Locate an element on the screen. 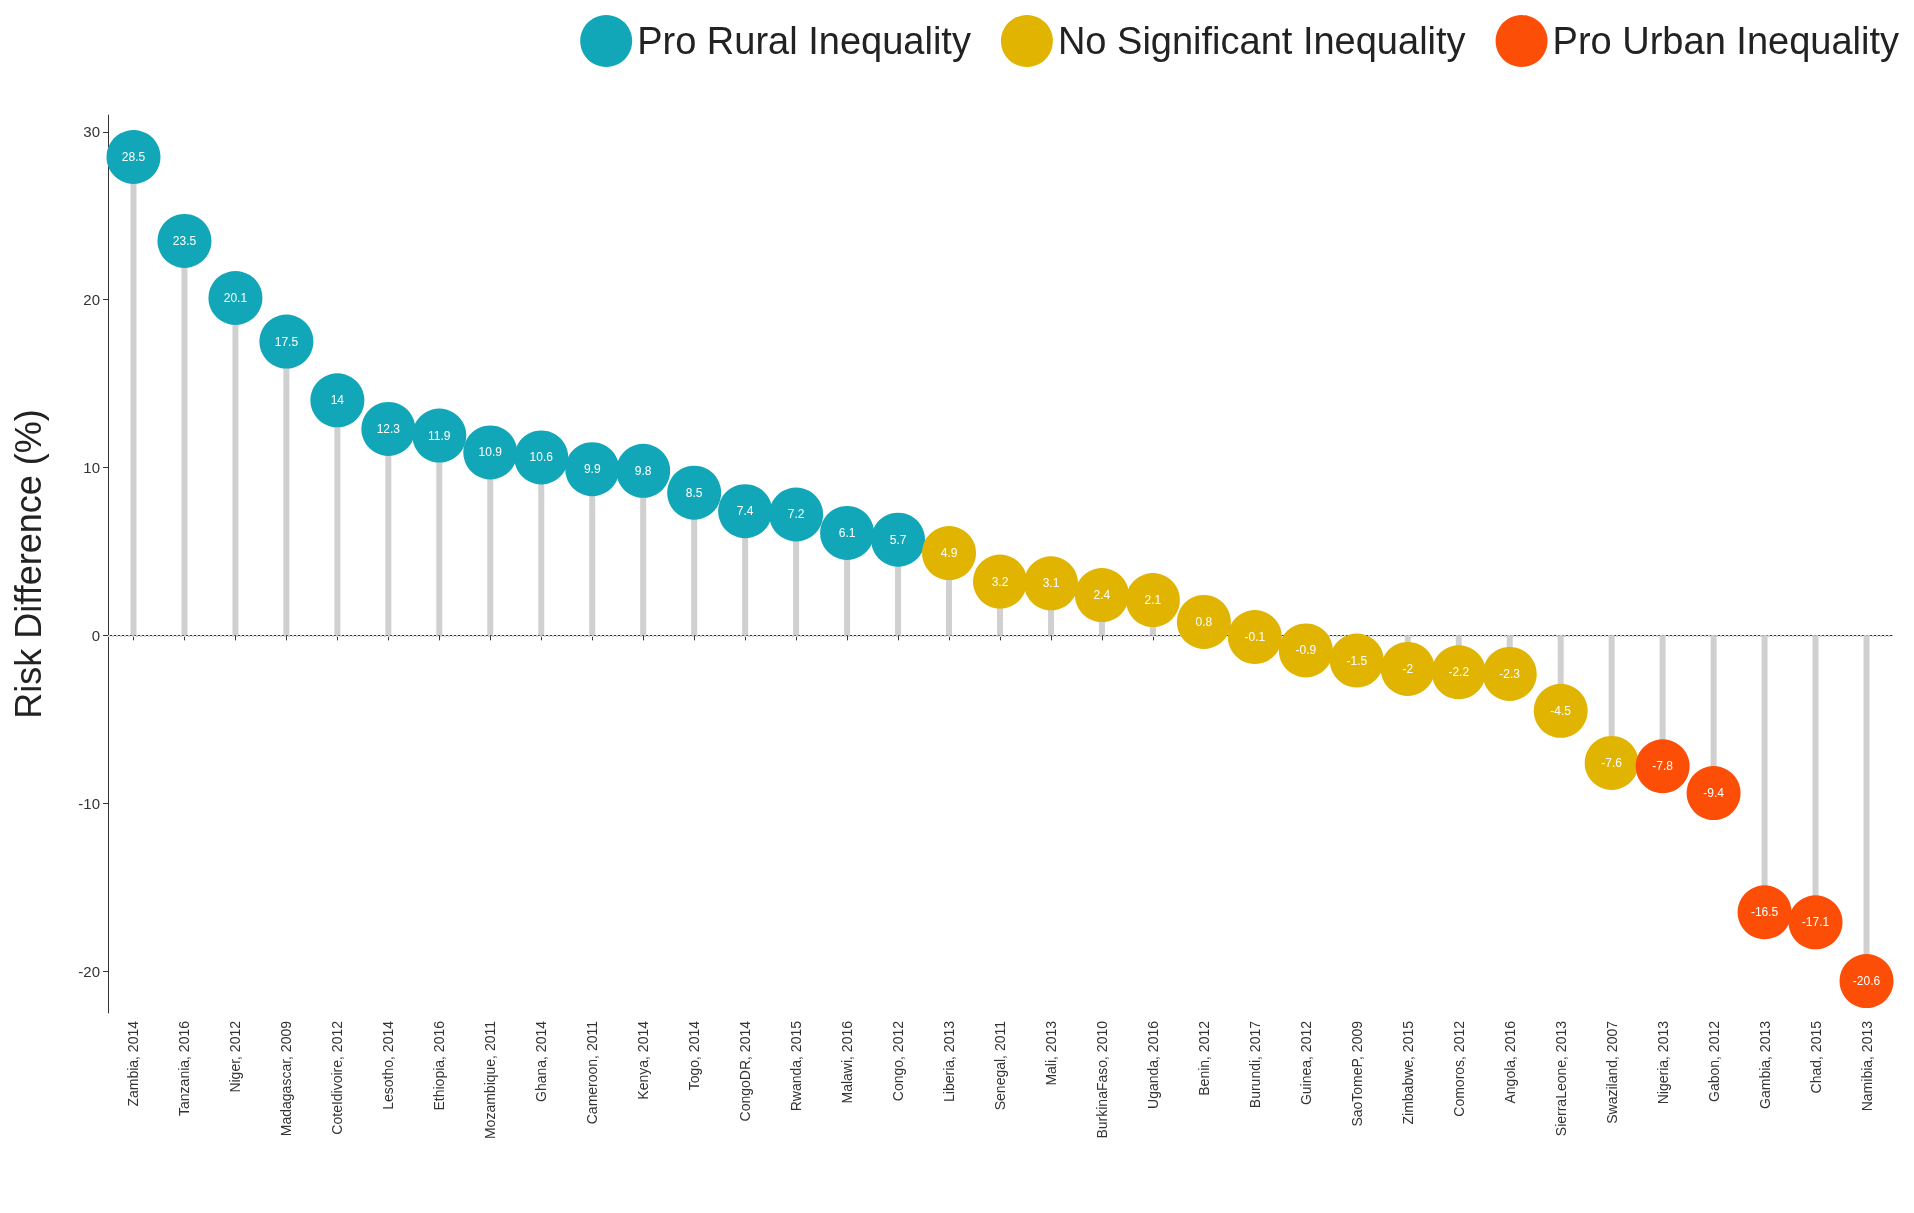 The height and width of the screenshot is (1213, 1914). data-label: 3.2 is located at coordinates (1000, 581).